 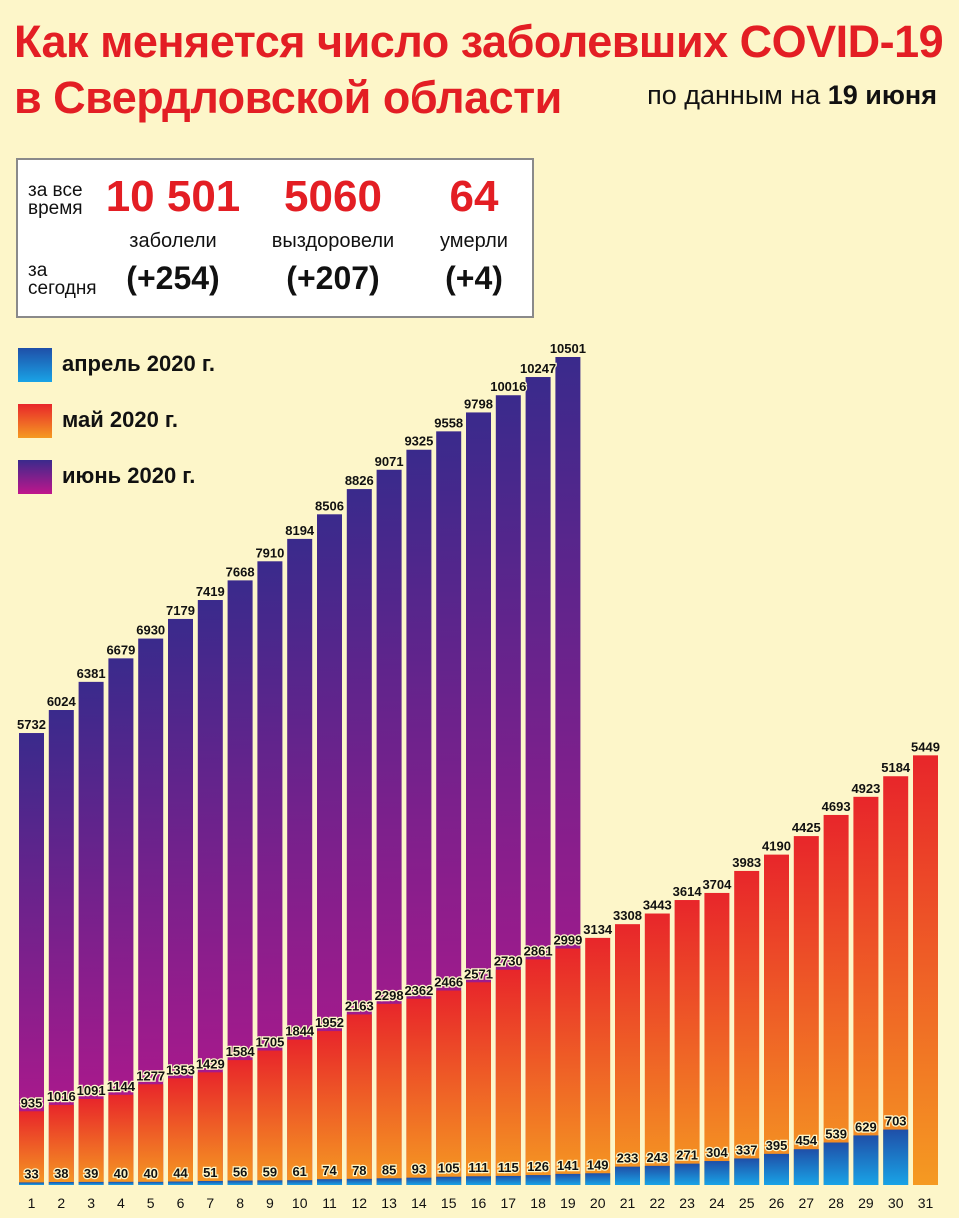 I want to click on x-tick-13: 13, so click(x=389, y=1203).